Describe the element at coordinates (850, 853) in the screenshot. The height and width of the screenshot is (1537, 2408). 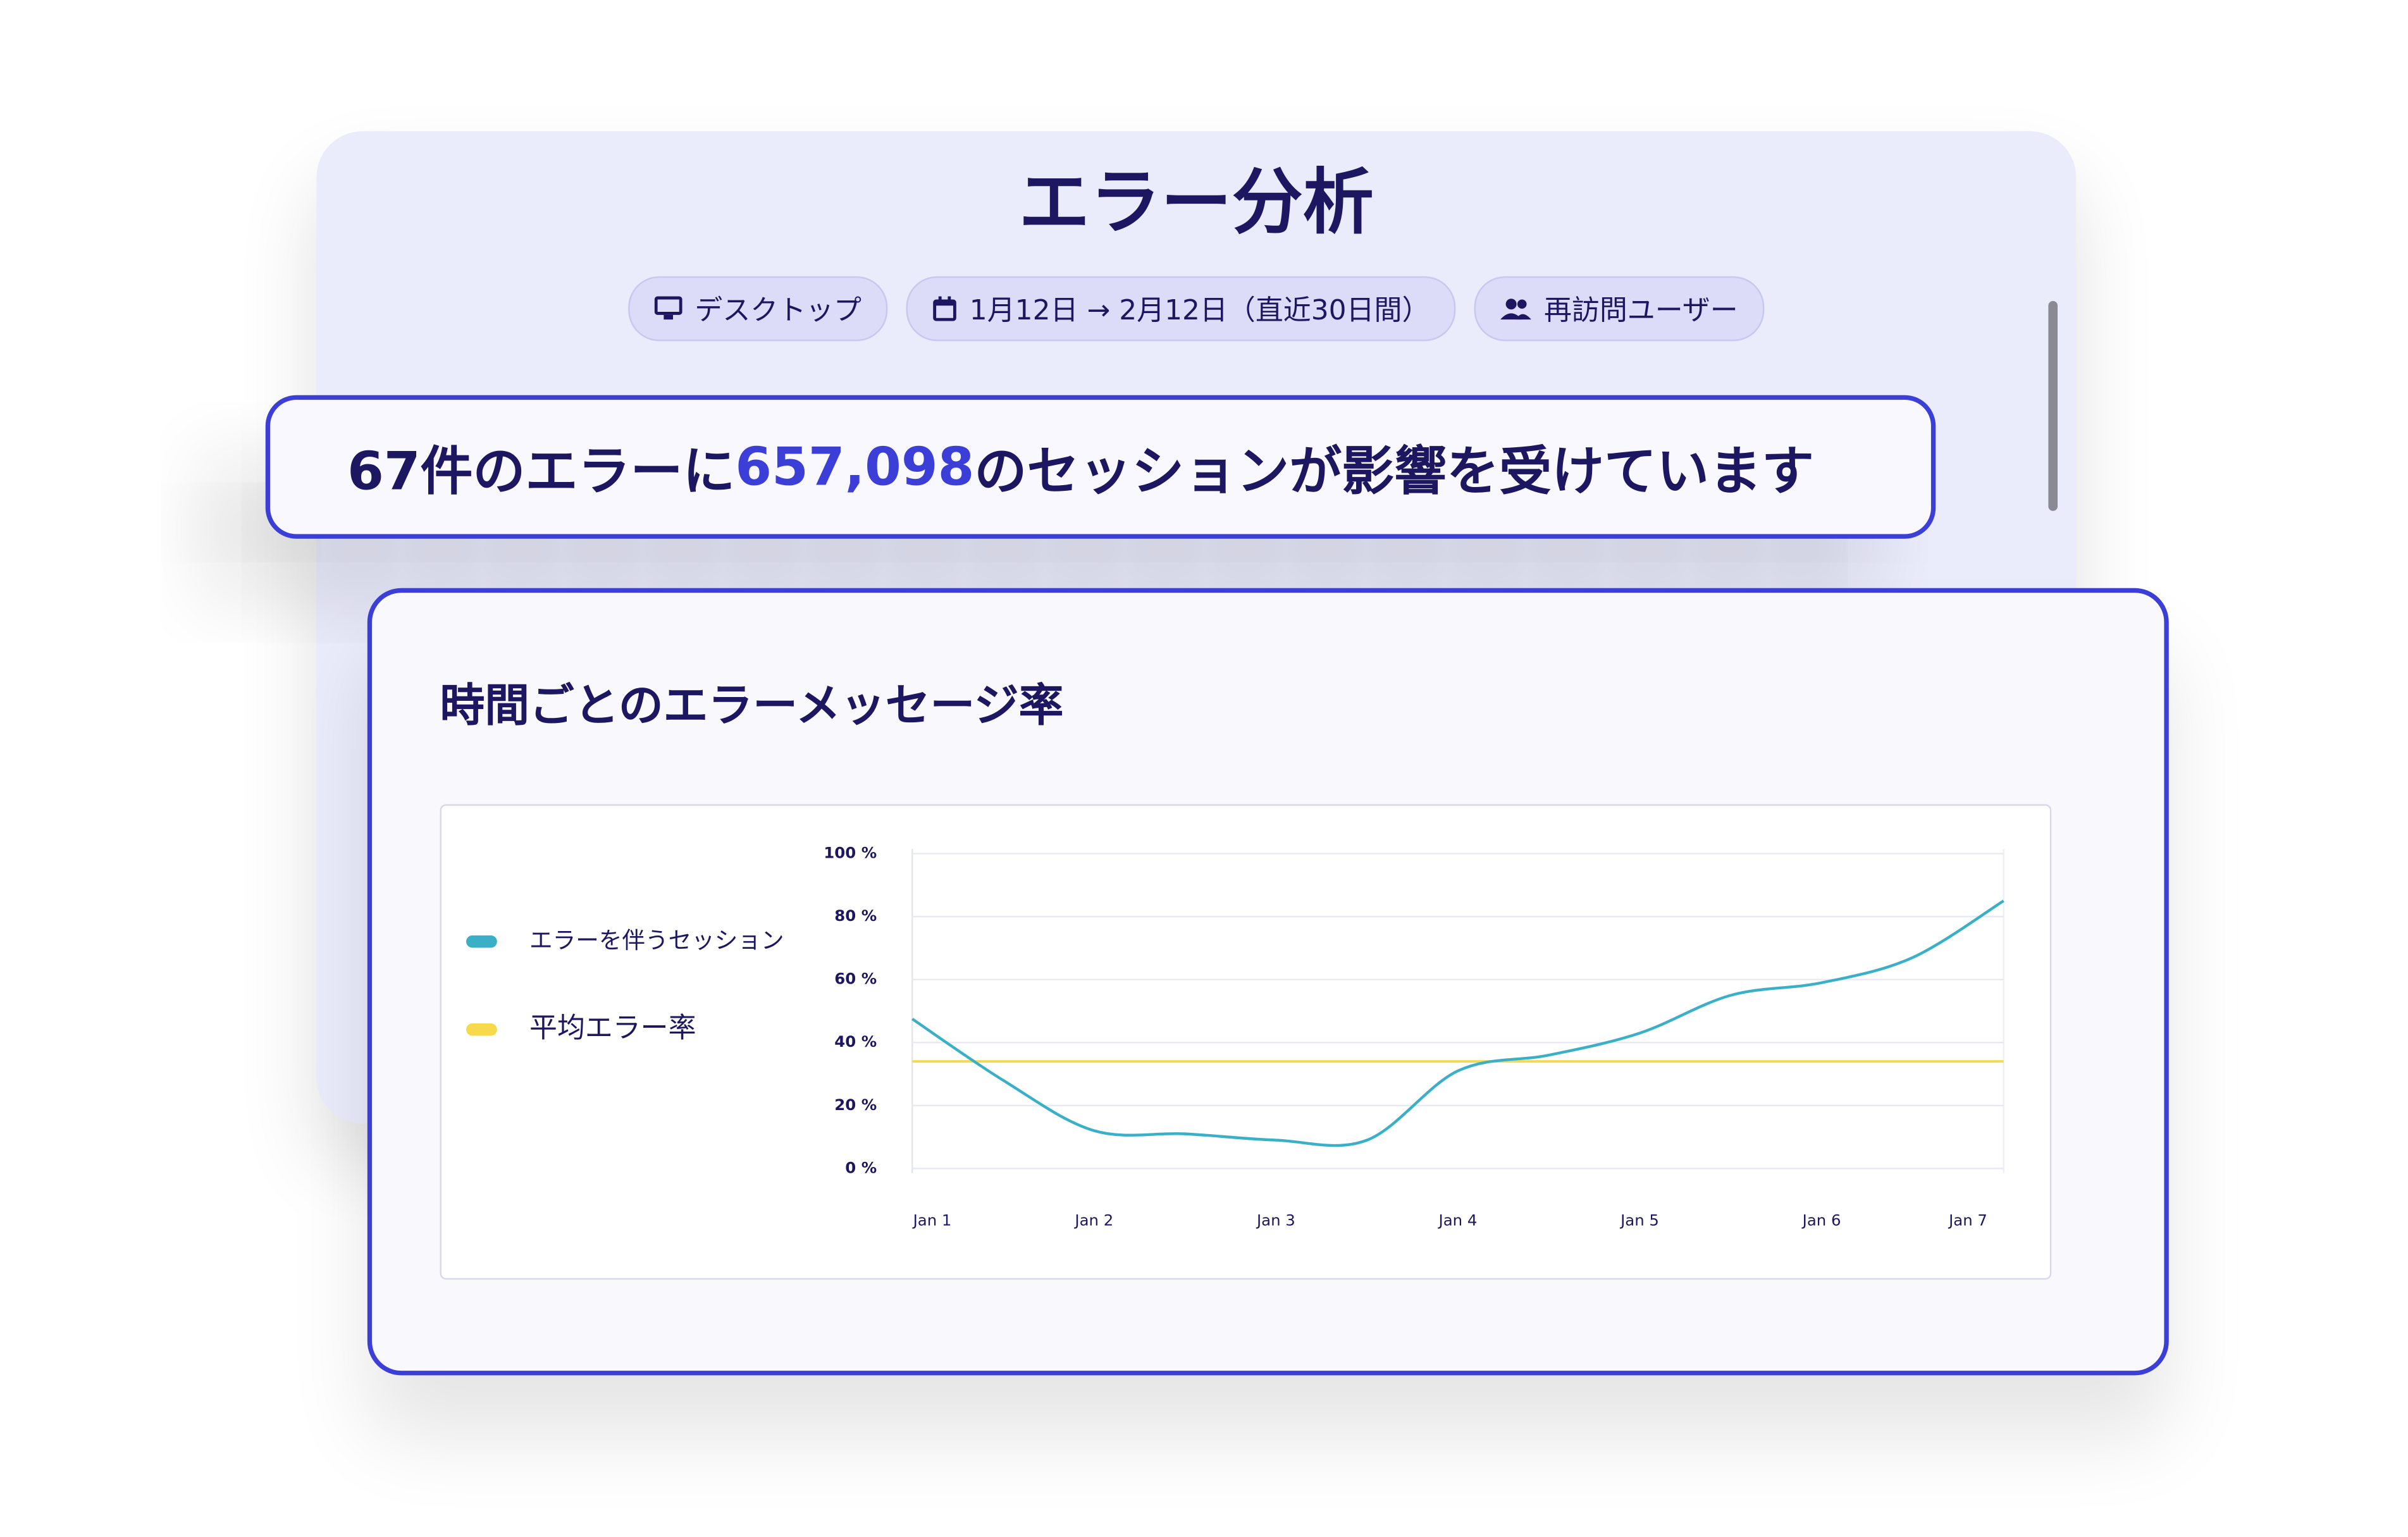
I see `y-tick-label: 100 %` at that location.